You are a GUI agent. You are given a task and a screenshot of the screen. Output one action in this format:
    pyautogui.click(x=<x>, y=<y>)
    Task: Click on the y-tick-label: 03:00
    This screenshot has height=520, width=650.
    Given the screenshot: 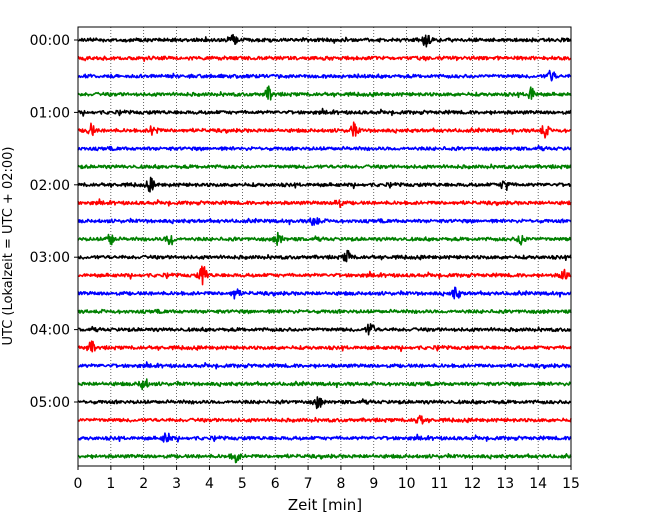 What is the action you would take?
    pyautogui.click(x=50, y=258)
    